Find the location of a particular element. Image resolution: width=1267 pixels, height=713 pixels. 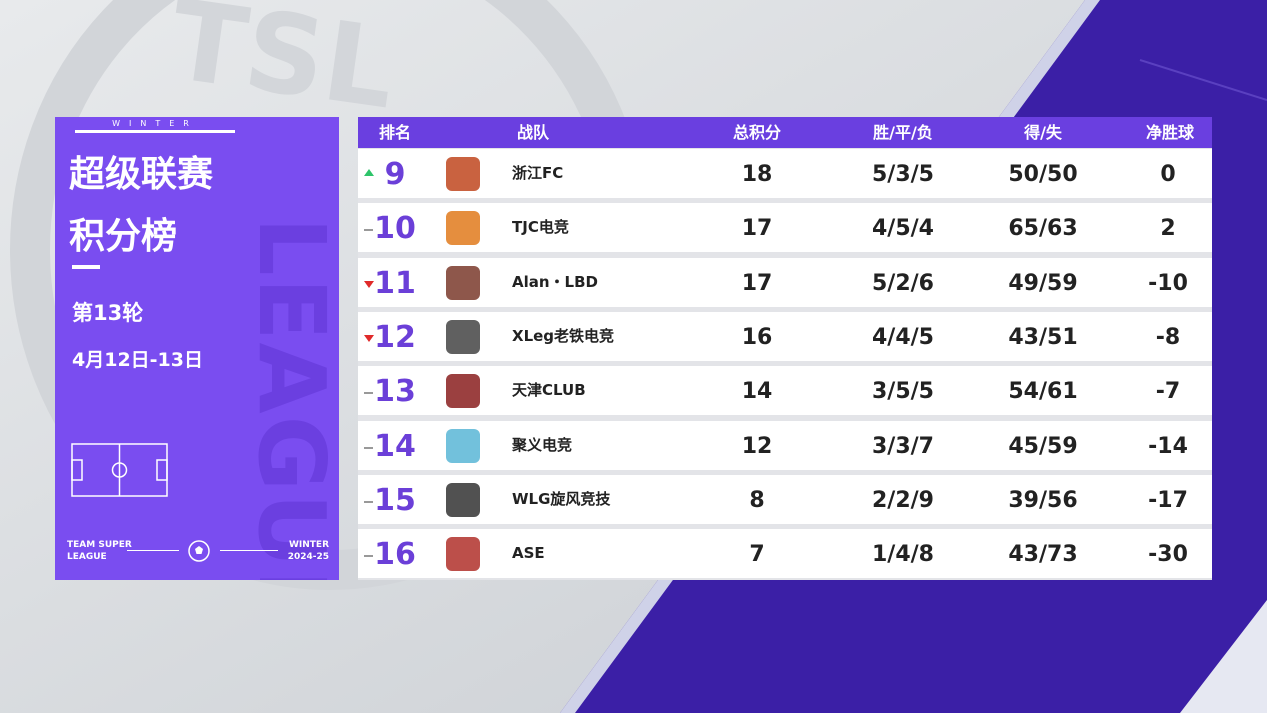

column-header: 排名 is located at coordinates (395, 132).